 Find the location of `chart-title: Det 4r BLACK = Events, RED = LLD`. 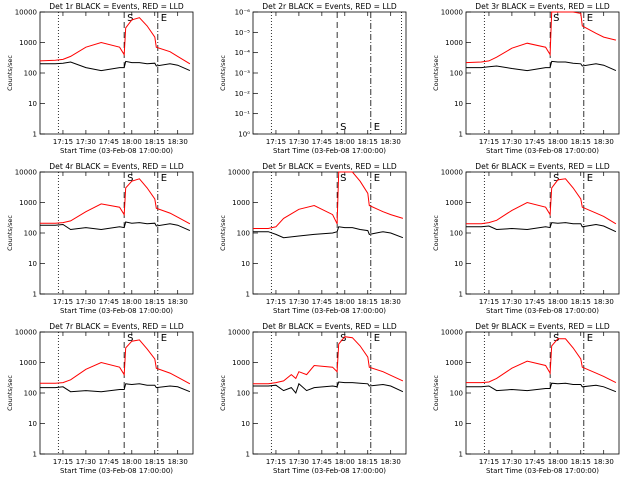

chart-title: Det 4r BLACK = Events, RED = LLD is located at coordinates (116, 166).